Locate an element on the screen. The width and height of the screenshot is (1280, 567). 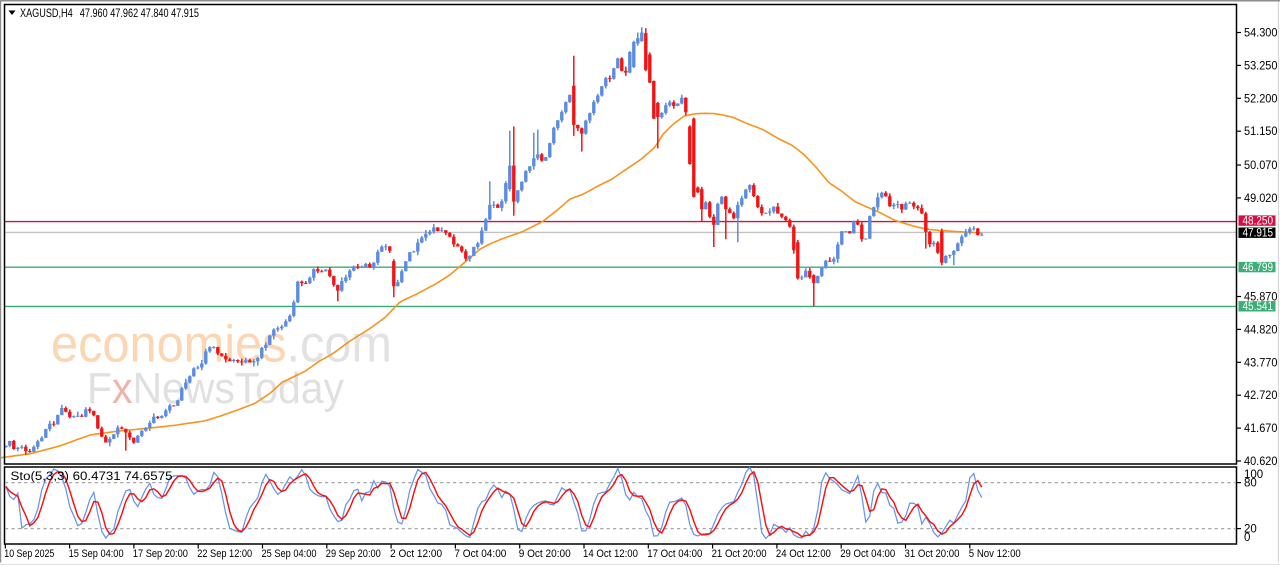
svg-text: 29 Sep 20:00 is located at coordinates (353, 554).